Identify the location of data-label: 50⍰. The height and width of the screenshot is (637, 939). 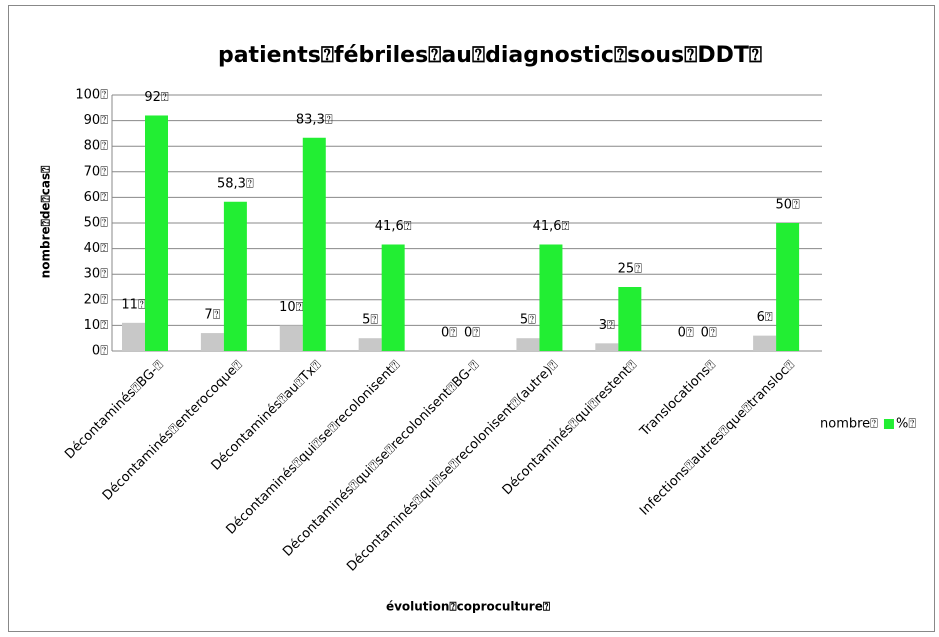
(787, 205).